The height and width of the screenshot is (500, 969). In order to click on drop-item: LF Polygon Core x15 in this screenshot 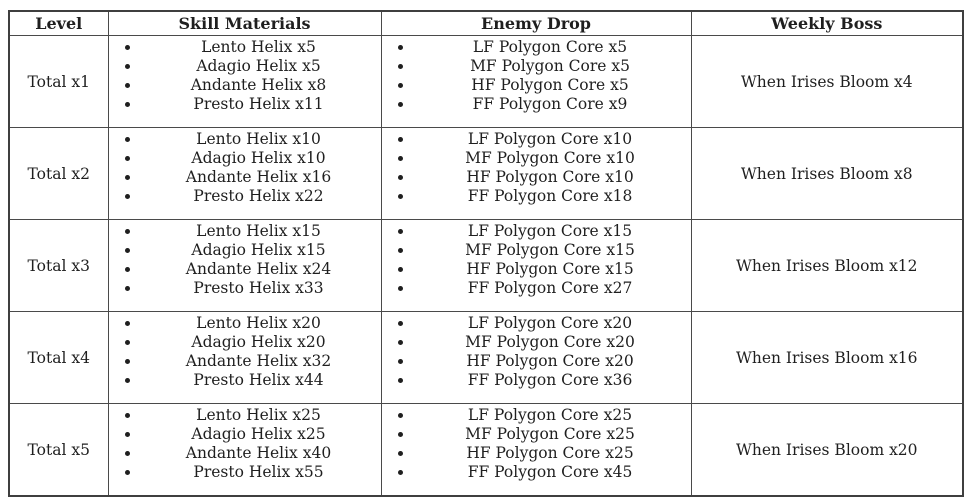, I will do `click(550, 231)`.